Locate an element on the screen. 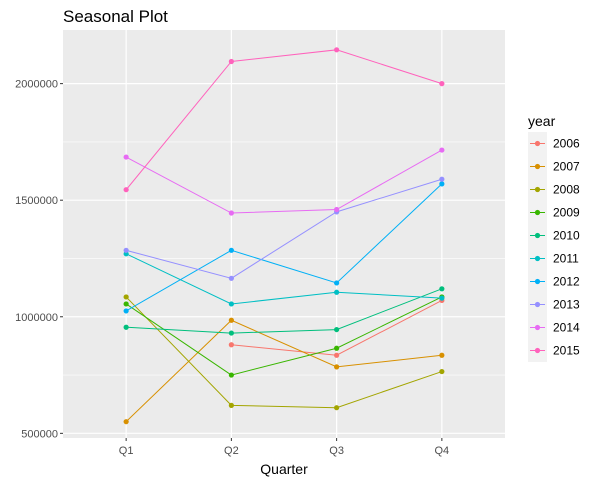 The width and height of the screenshot is (597, 484). y-tick-label: 500000 is located at coordinates (39, 434).